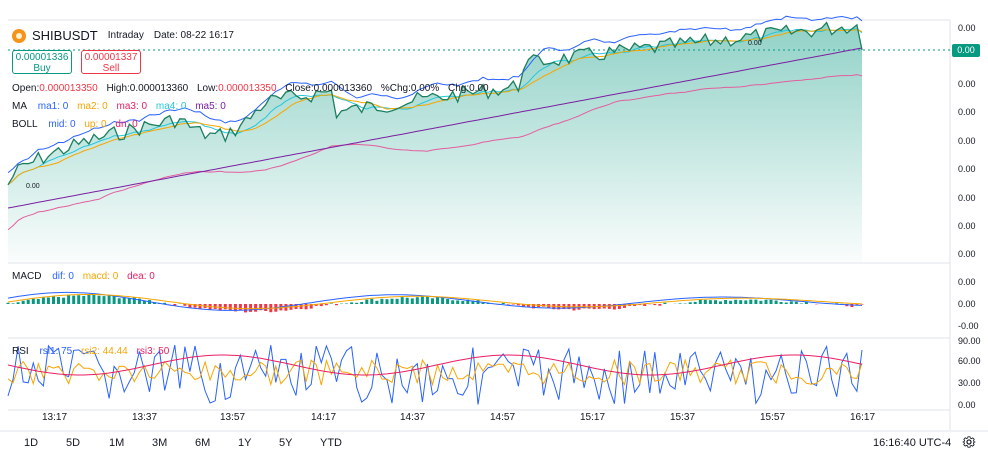 This screenshot has width=988, height=475. Describe the element at coordinates (969, 383) in the screenshot. I see `rsi-y-tick: 30.00` at that location.